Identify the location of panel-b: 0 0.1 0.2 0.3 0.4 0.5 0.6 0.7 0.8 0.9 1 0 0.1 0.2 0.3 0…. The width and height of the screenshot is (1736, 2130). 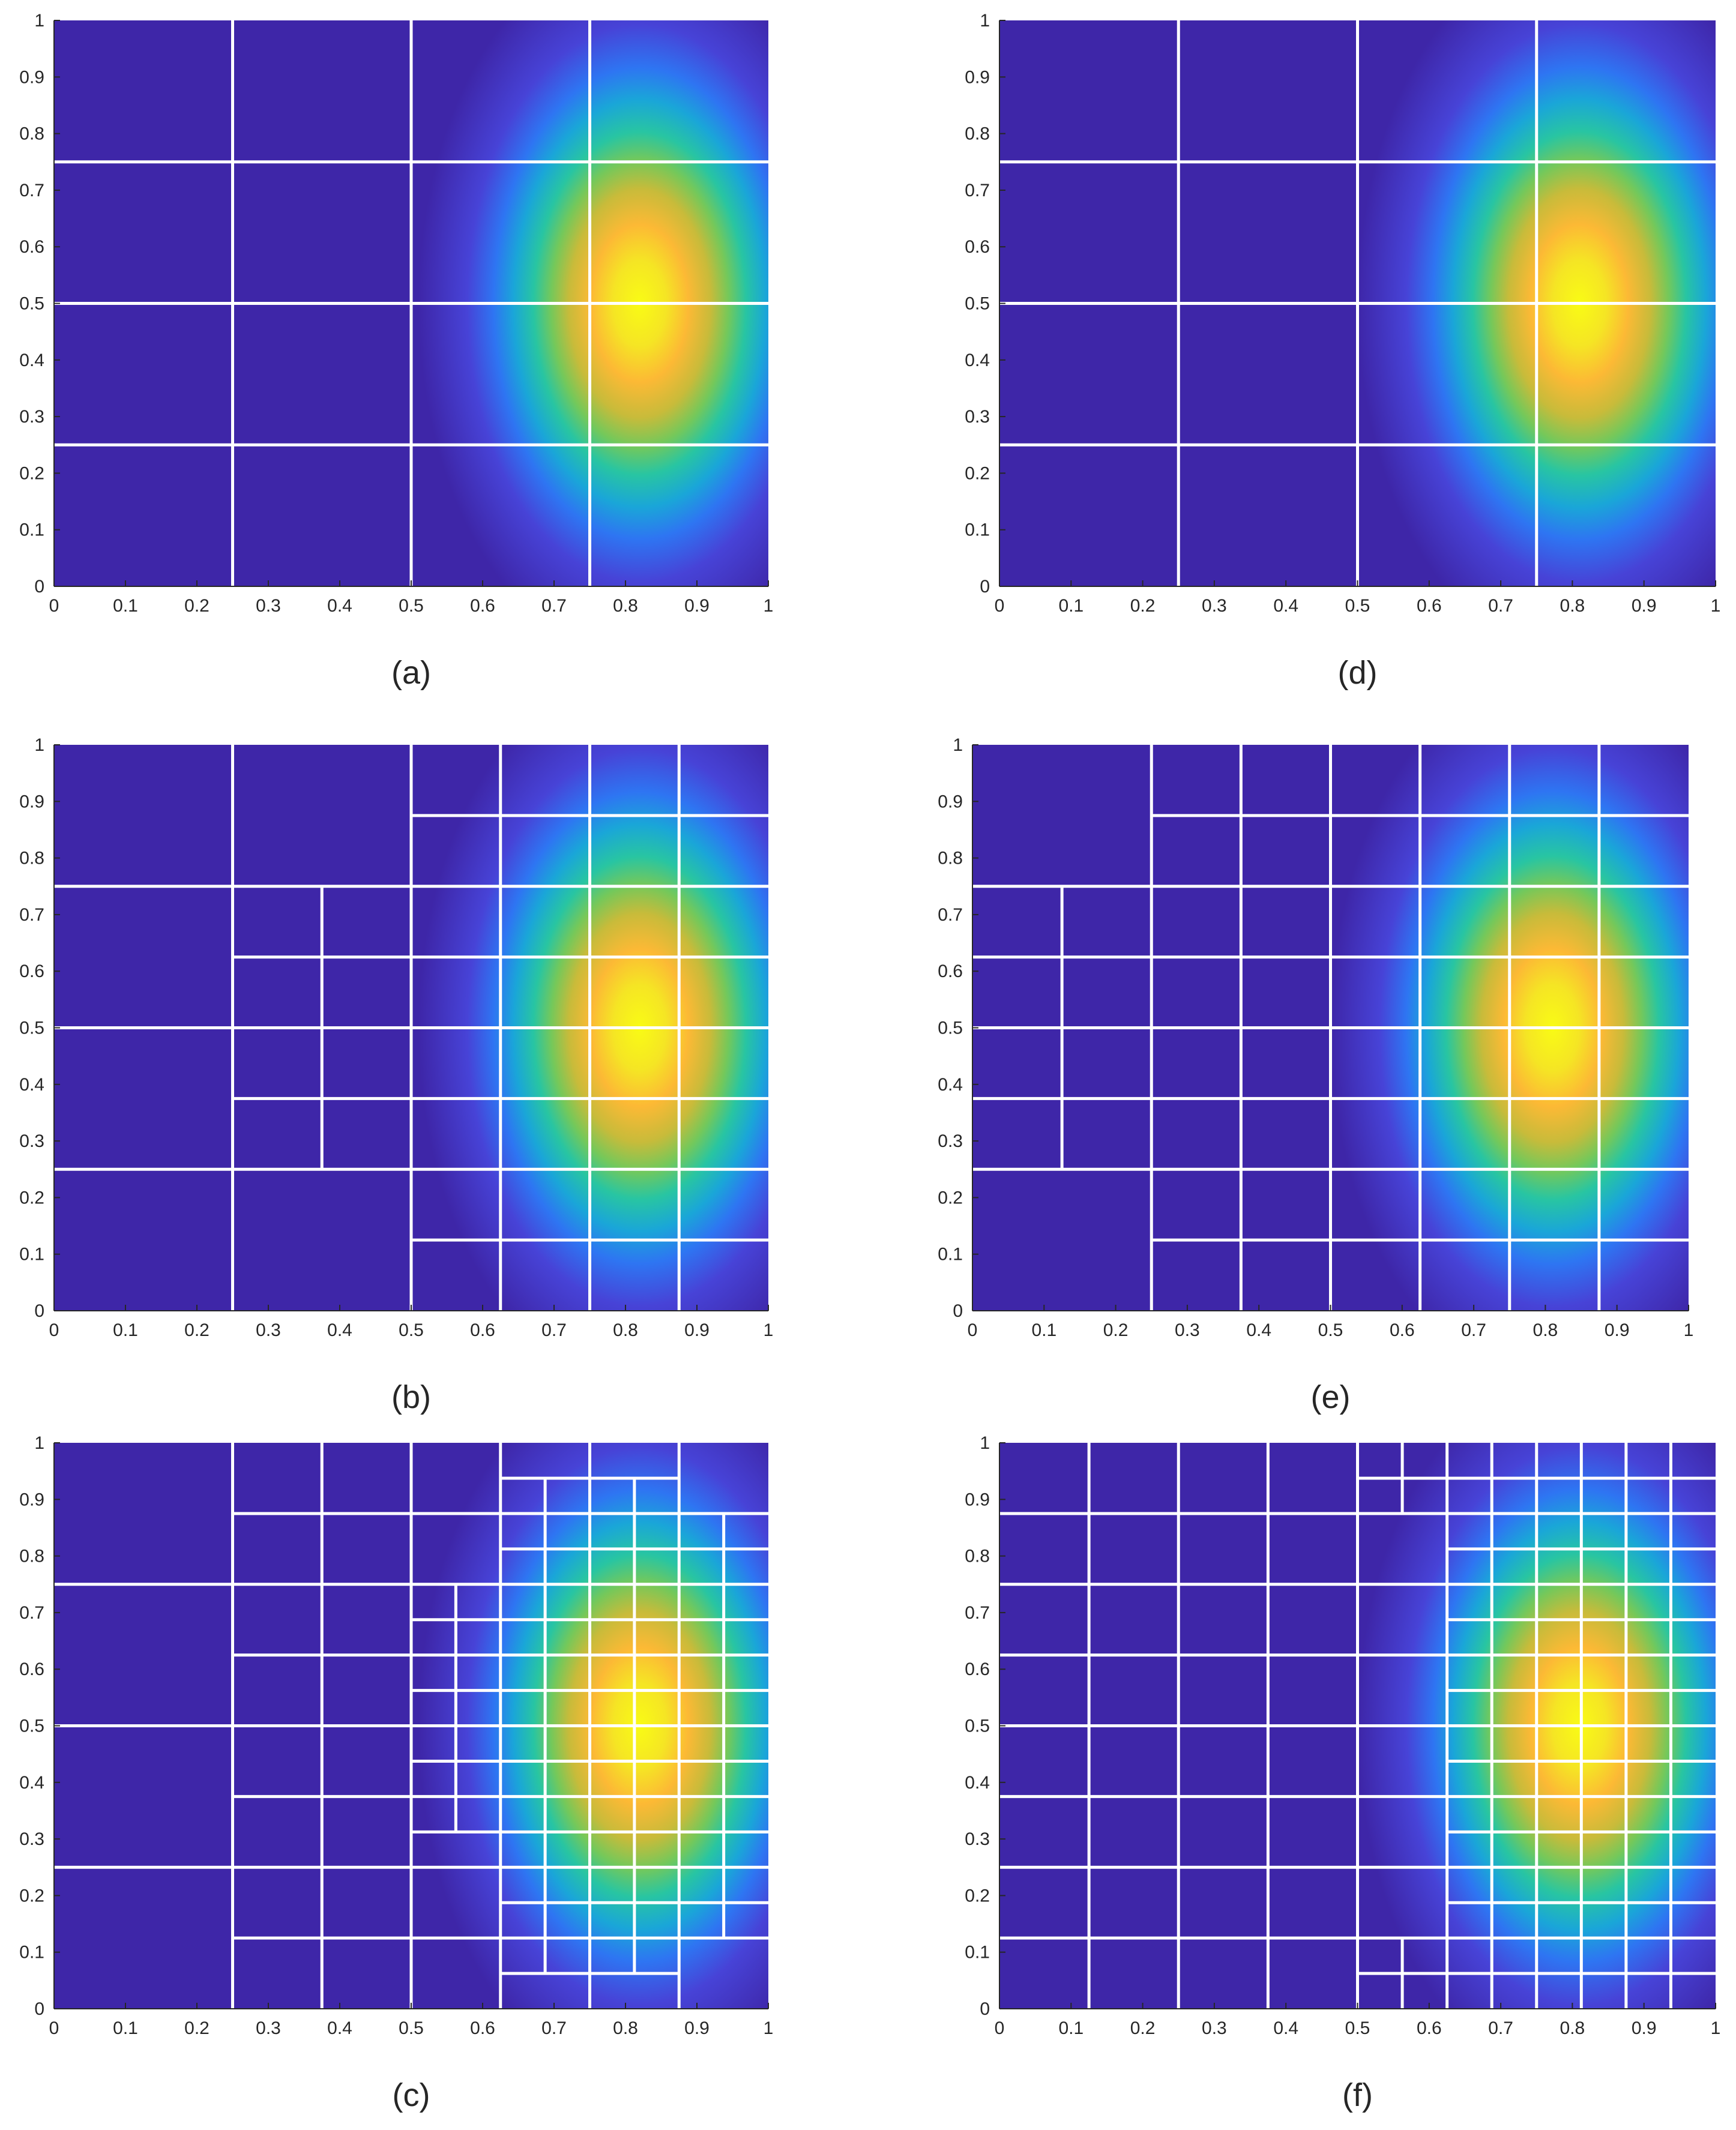
(396, 1075).